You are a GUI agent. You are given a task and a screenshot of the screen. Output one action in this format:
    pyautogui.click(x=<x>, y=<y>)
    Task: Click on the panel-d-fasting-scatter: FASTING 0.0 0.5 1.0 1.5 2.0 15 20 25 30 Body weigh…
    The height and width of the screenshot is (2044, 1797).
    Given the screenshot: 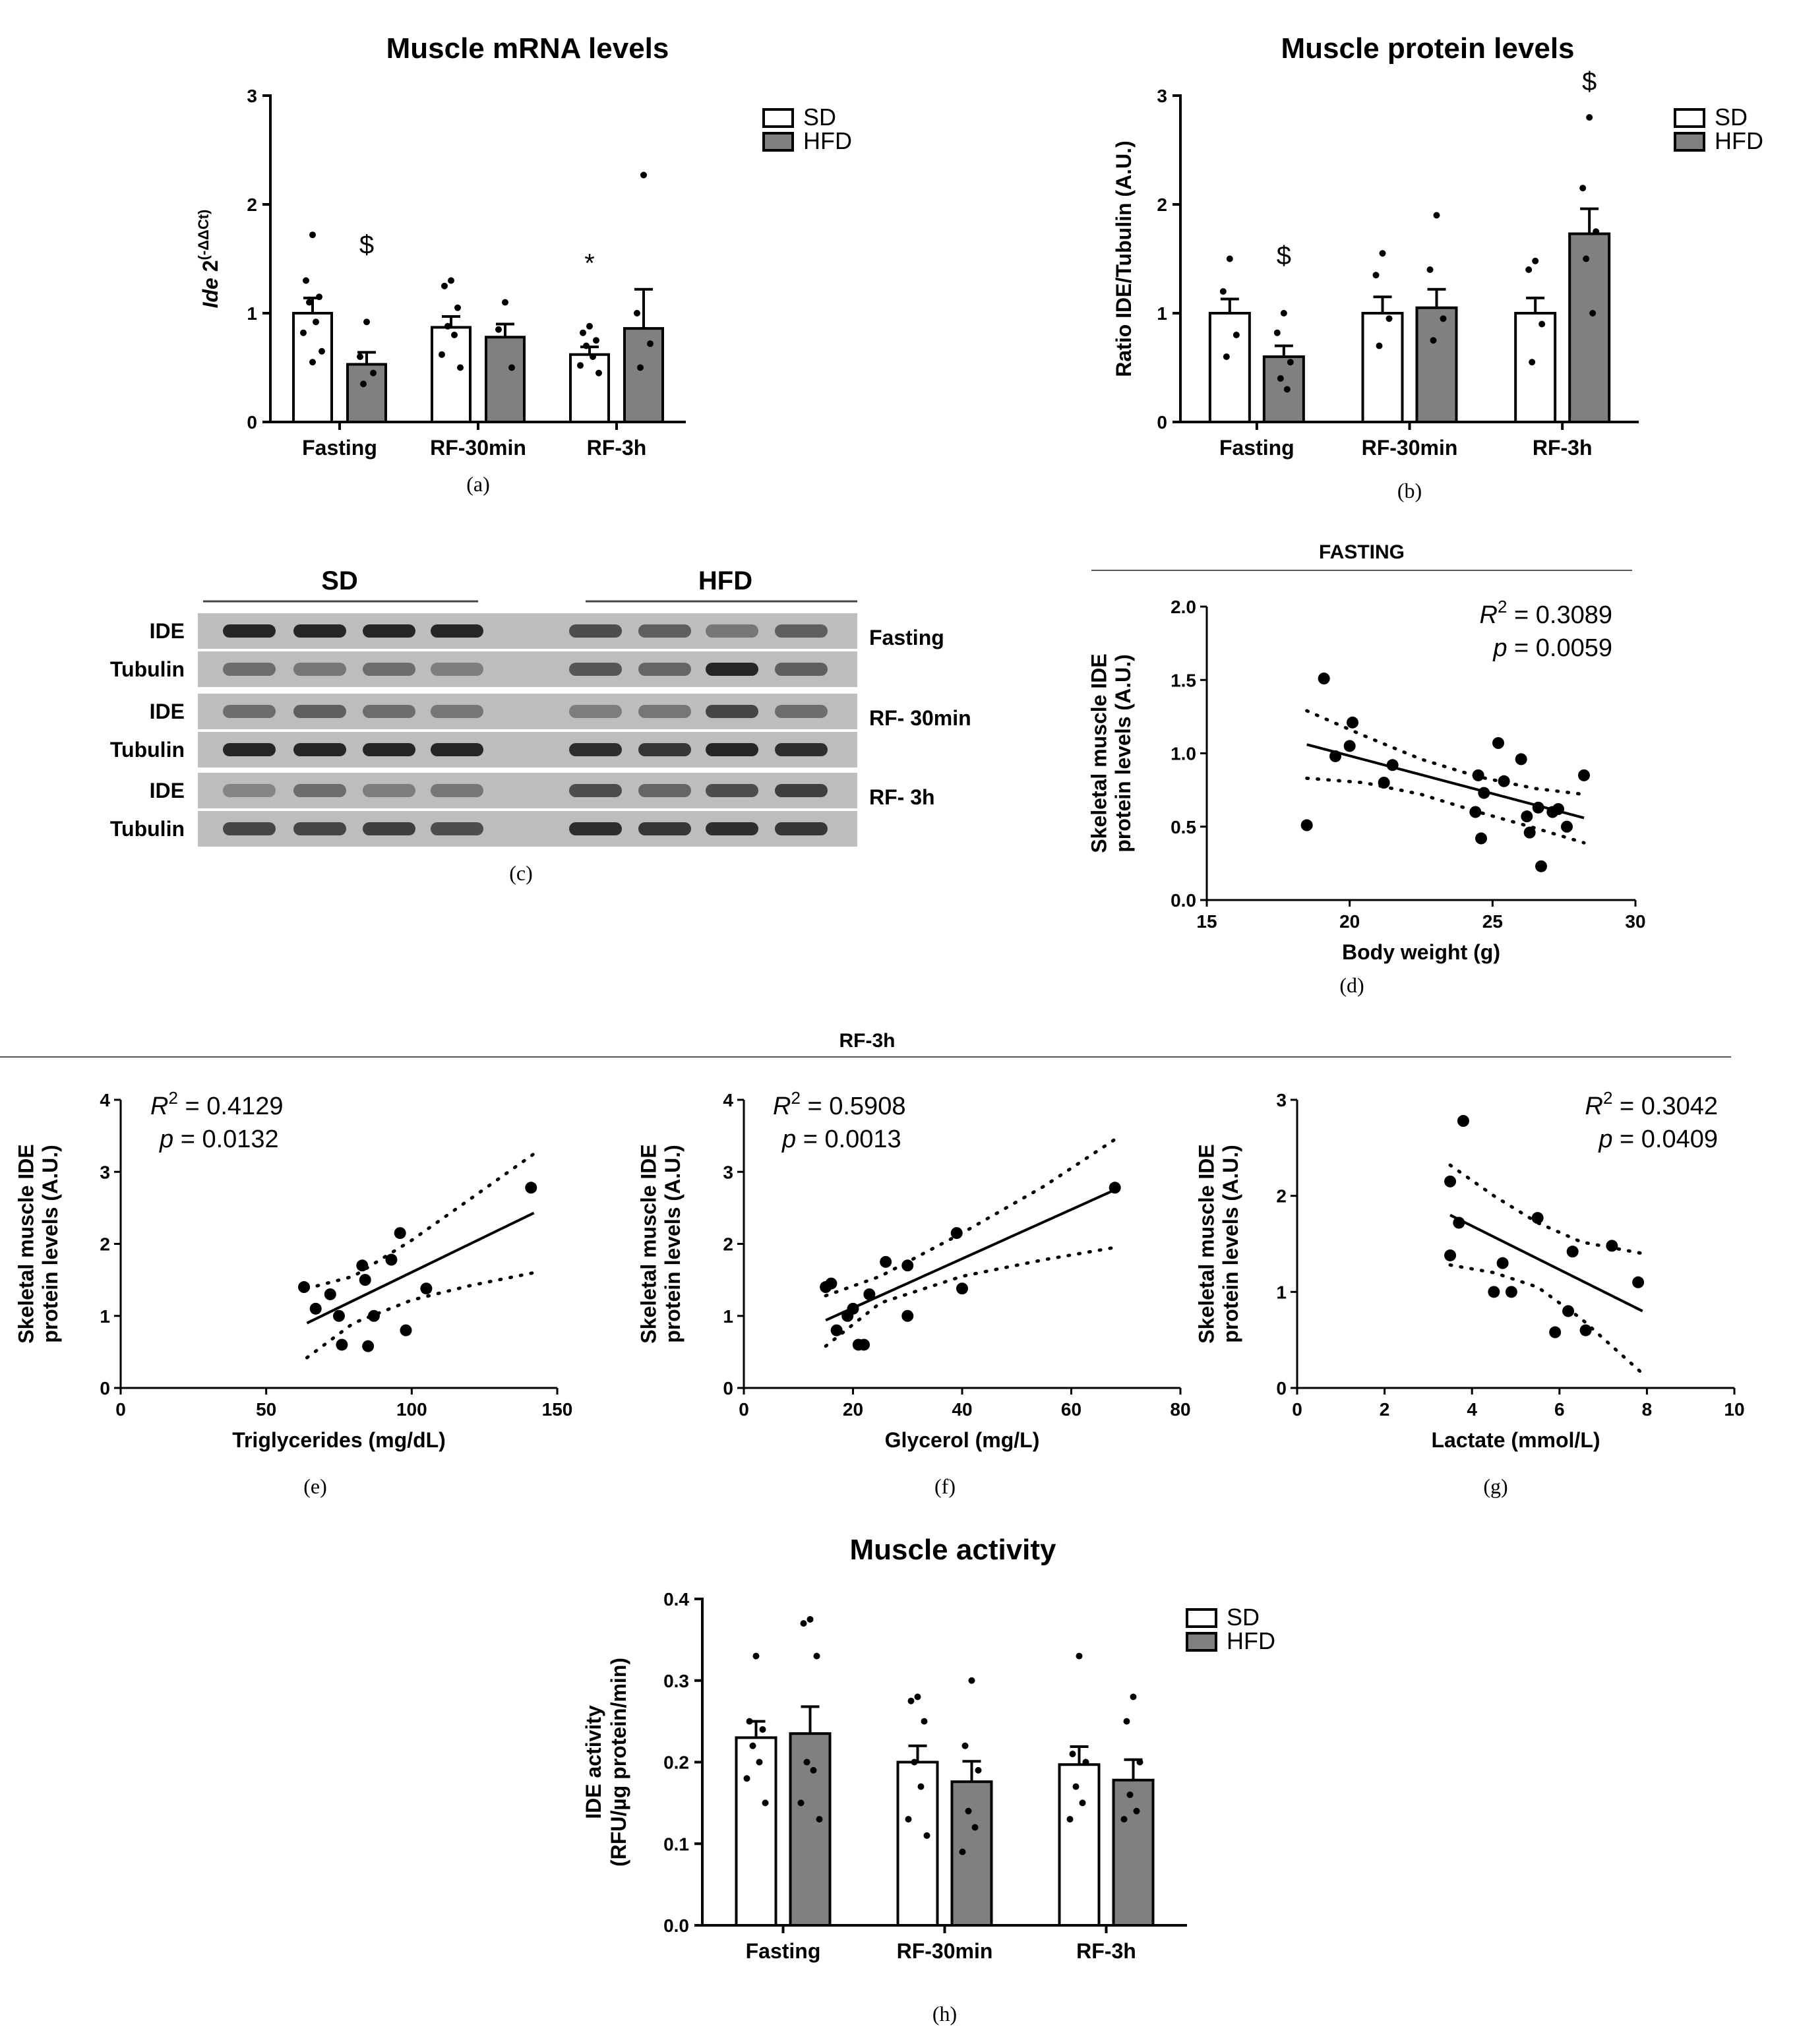 What is the action you would take?
    pyautogui.click(x=1366, y=769)
    